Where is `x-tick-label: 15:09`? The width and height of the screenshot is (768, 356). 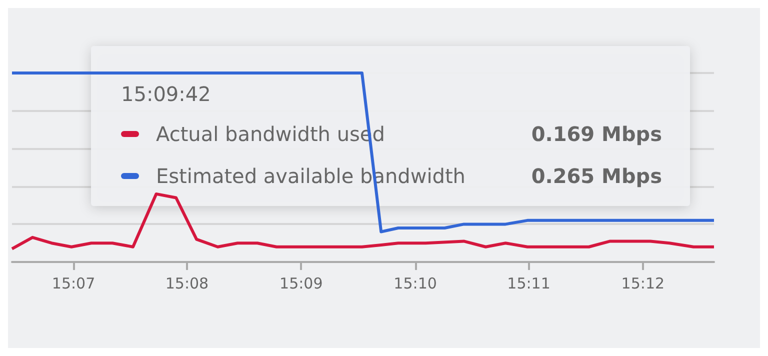
x-tick-label: 15:09 is located at coordinates (301, 283).